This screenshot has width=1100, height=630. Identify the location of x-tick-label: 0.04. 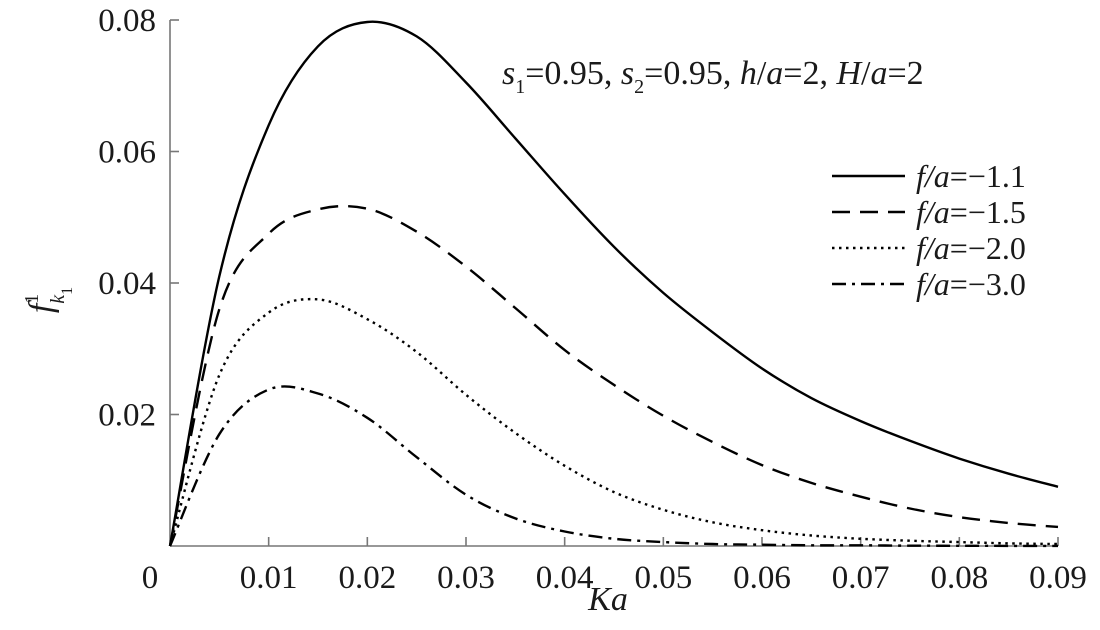
(565, 578).